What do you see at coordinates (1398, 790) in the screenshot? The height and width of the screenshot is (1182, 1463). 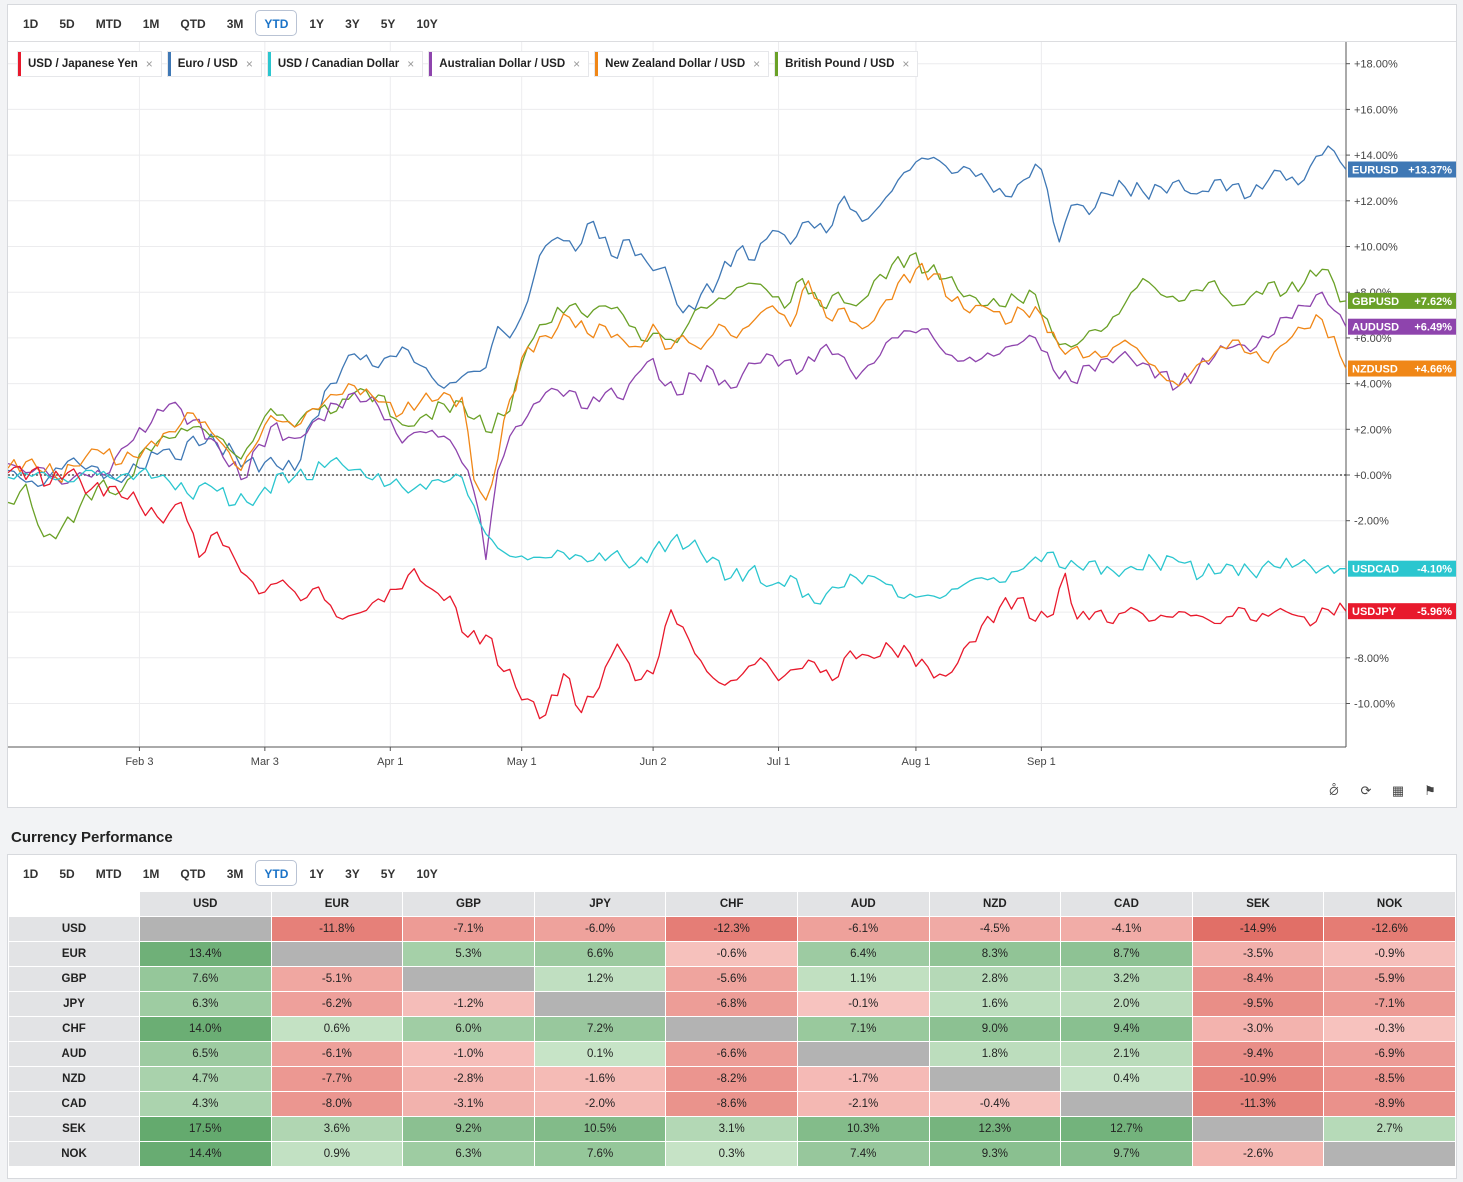 I see `grid-icon: ▦` at bounding box center [1398, 790].